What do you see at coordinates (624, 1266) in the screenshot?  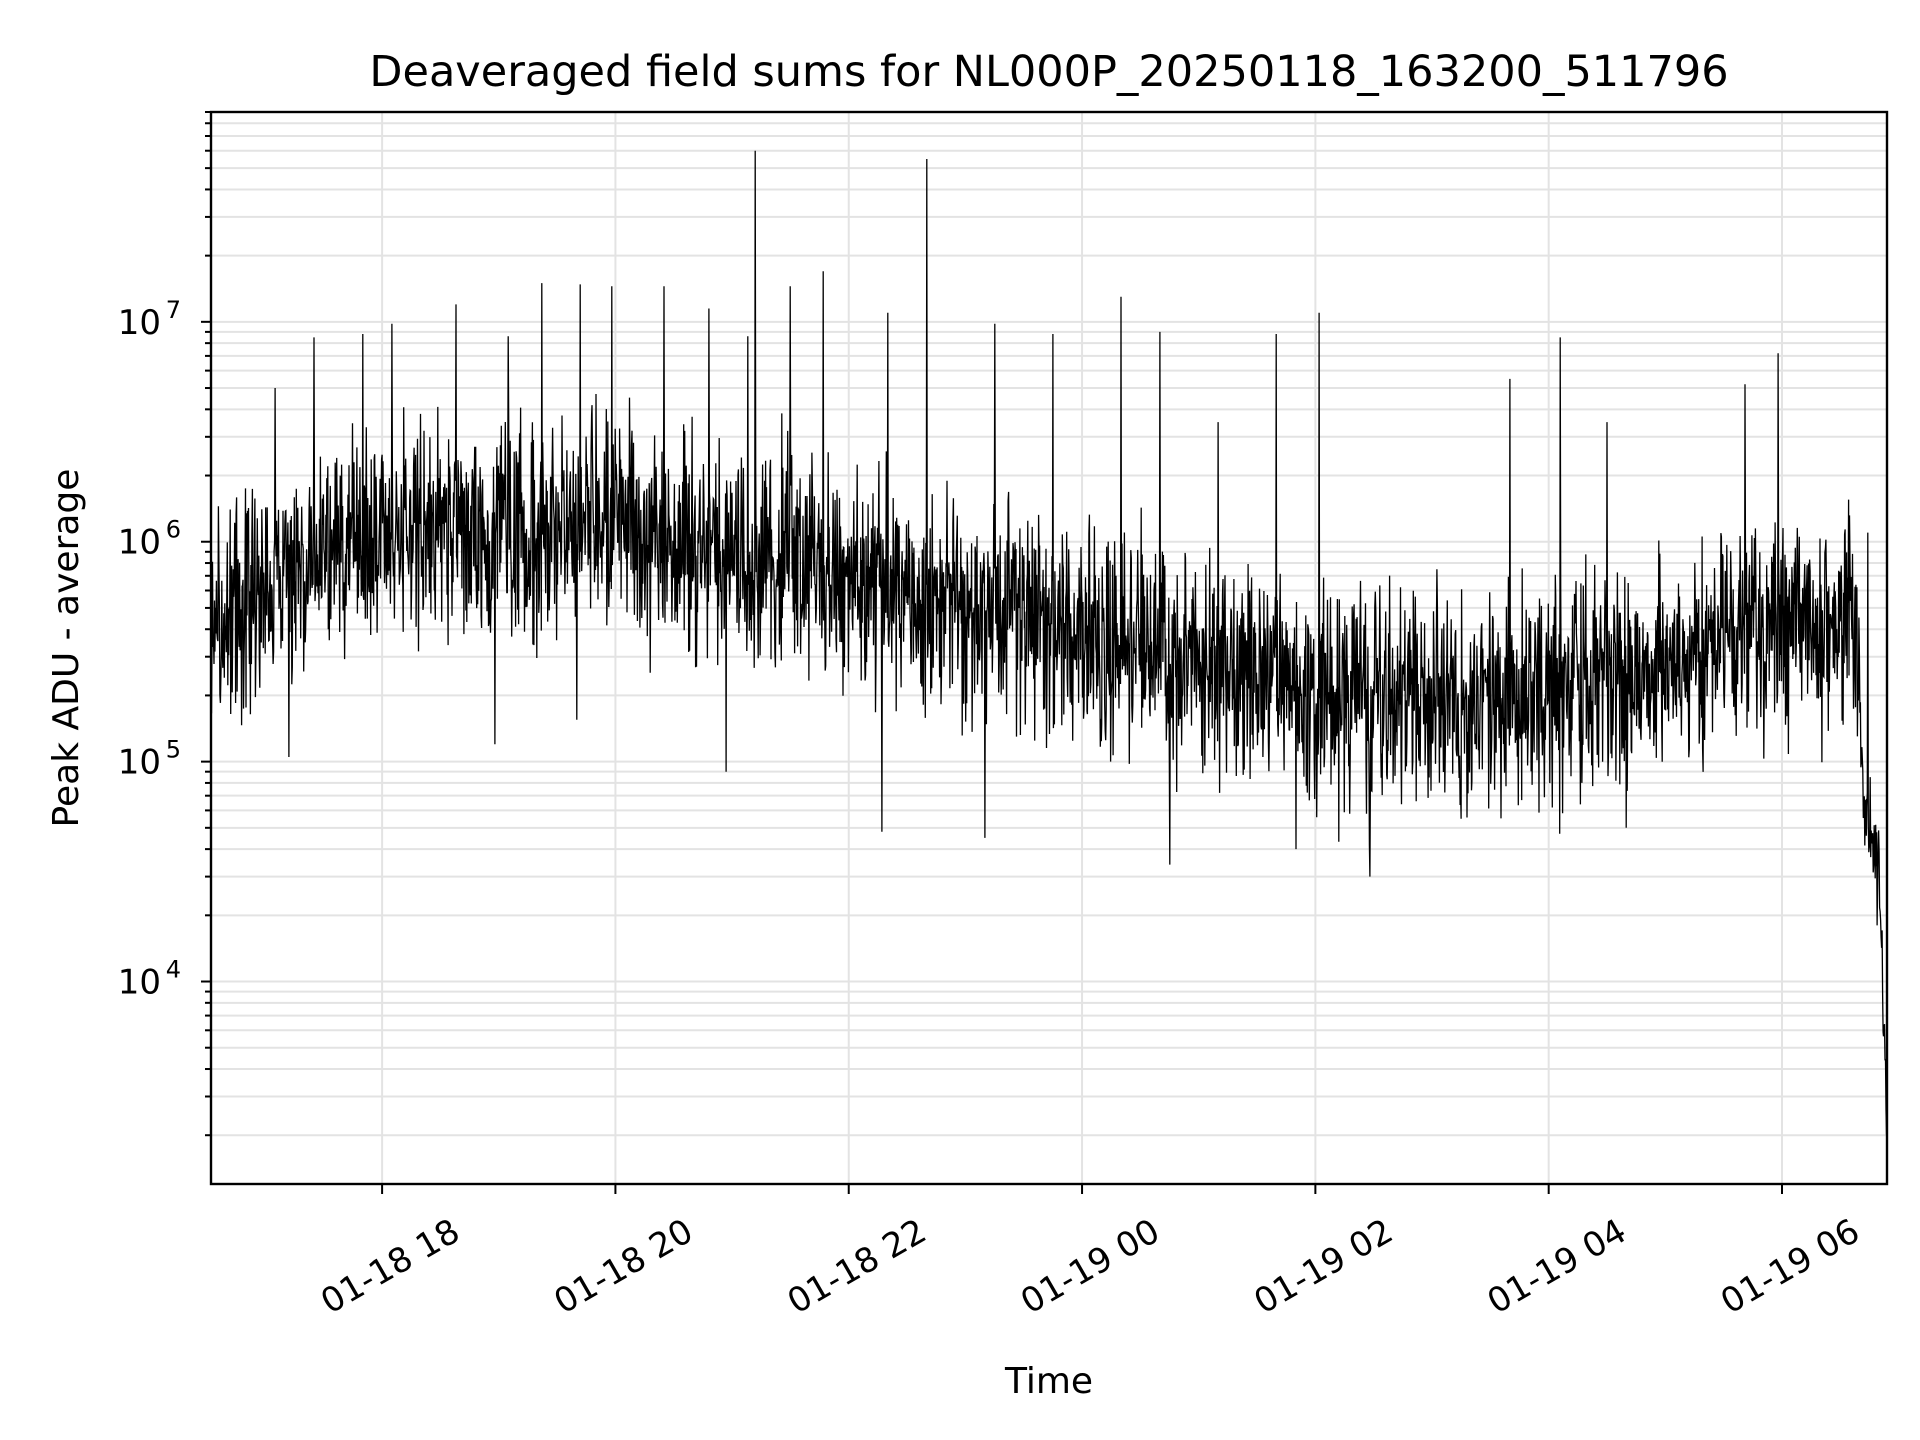 I see `x-tick-label: 01-18 20` at bounding box center [624, 1266].